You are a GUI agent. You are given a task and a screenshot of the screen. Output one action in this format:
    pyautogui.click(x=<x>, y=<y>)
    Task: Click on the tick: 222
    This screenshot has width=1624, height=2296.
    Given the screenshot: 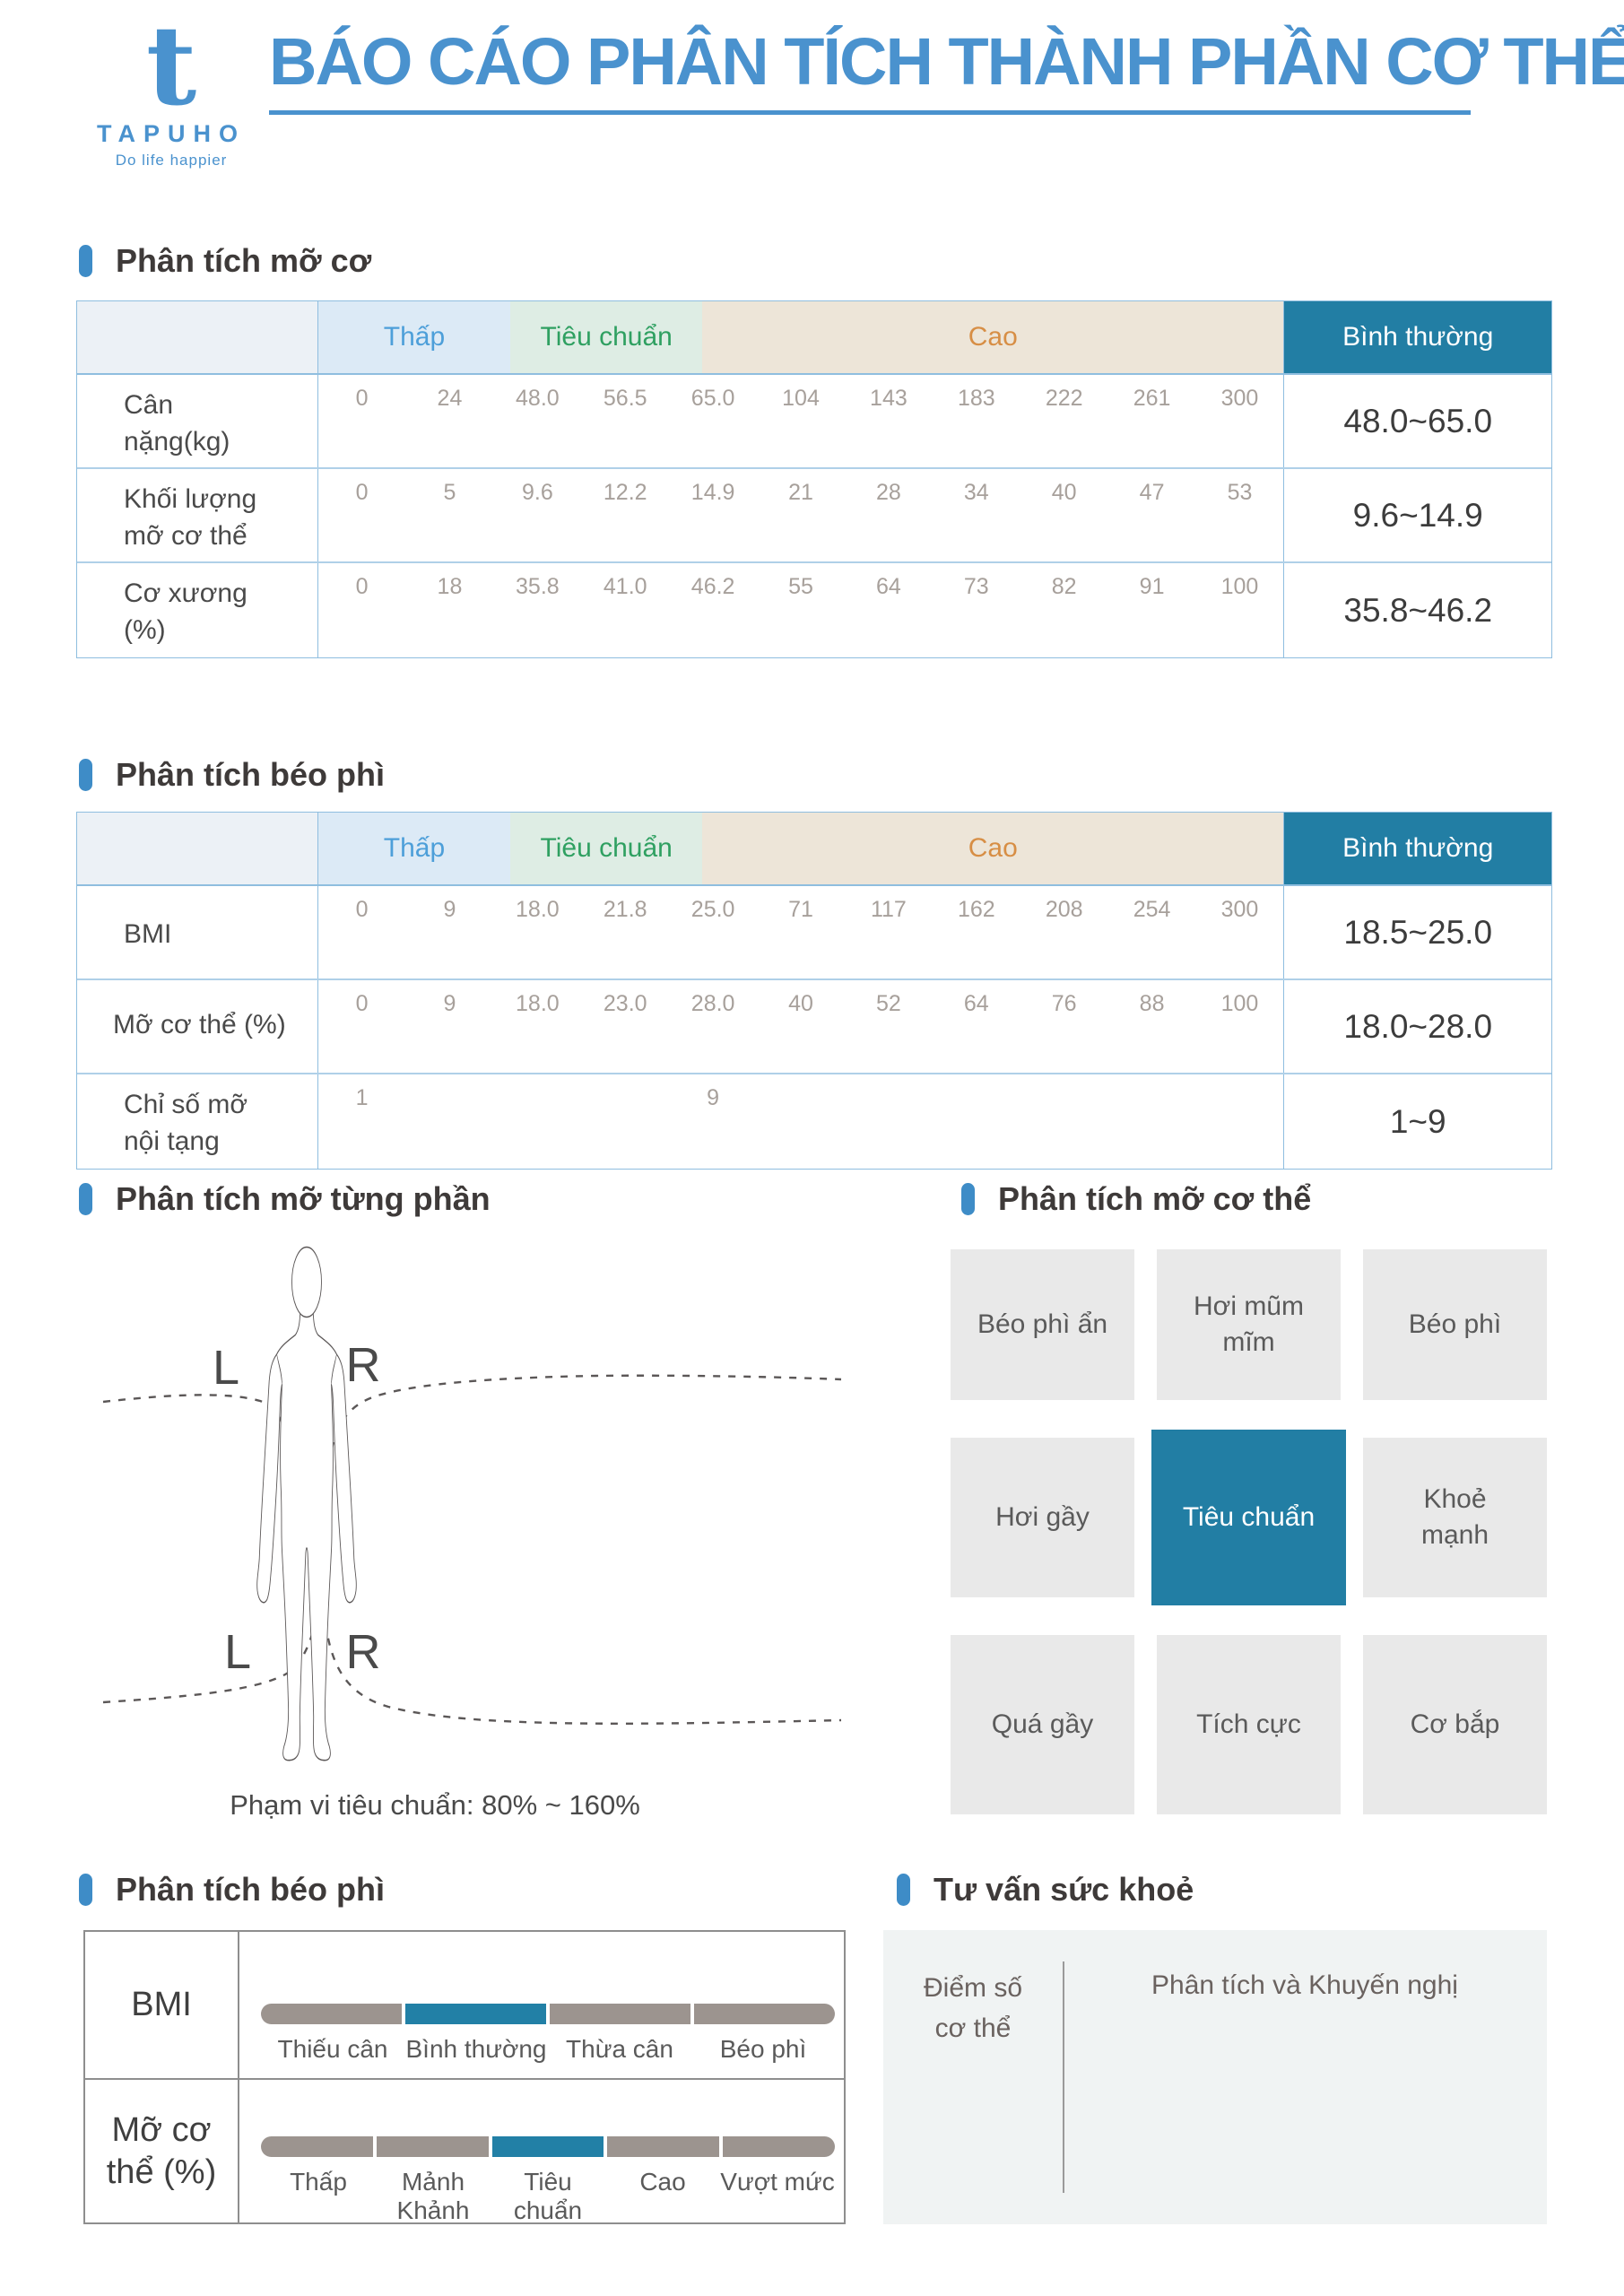 What is the action you would take?
    pyautogui.click(x=1064, y=398)
    